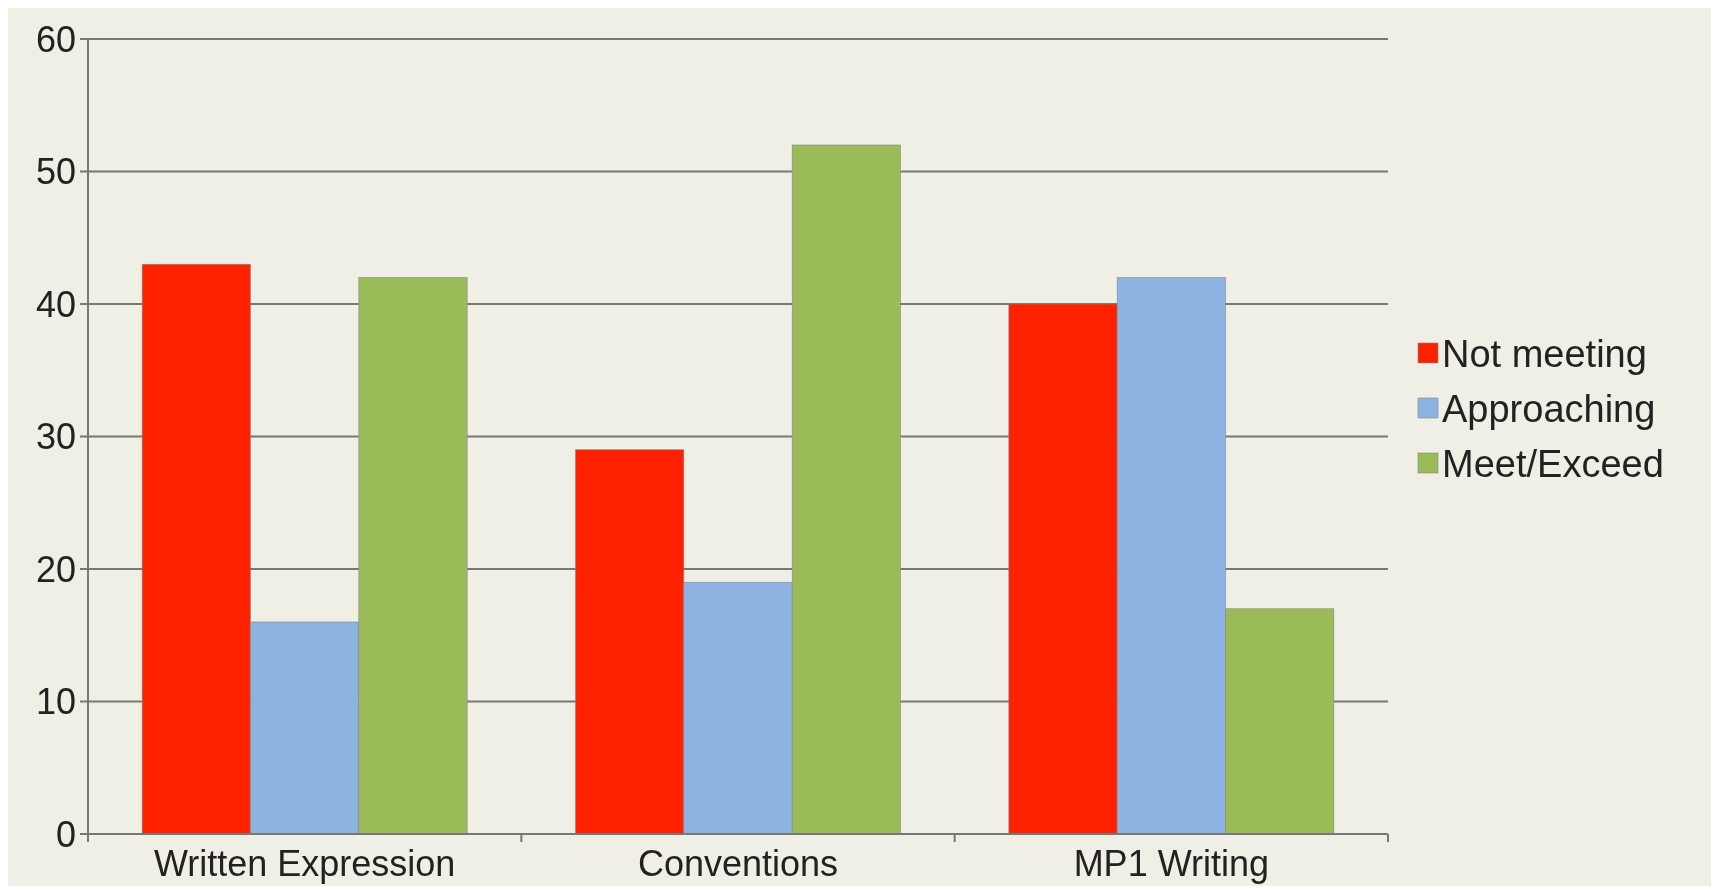 Image resolution: width=1719 pixels, height=894 pixels. Describe the element at coordinates (1549, 409) in the screenshot. I see `legend-label: Approaching` at that location.